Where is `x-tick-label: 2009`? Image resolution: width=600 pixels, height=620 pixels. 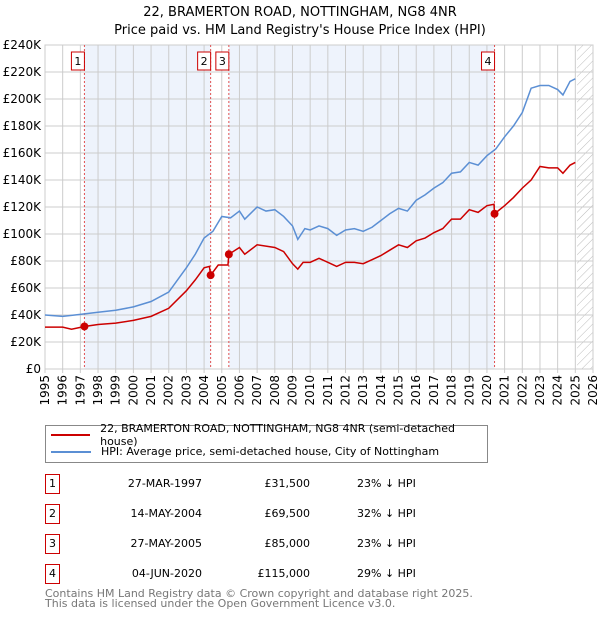
x-tick-label: 2009 is located at coordinates (292, 390).